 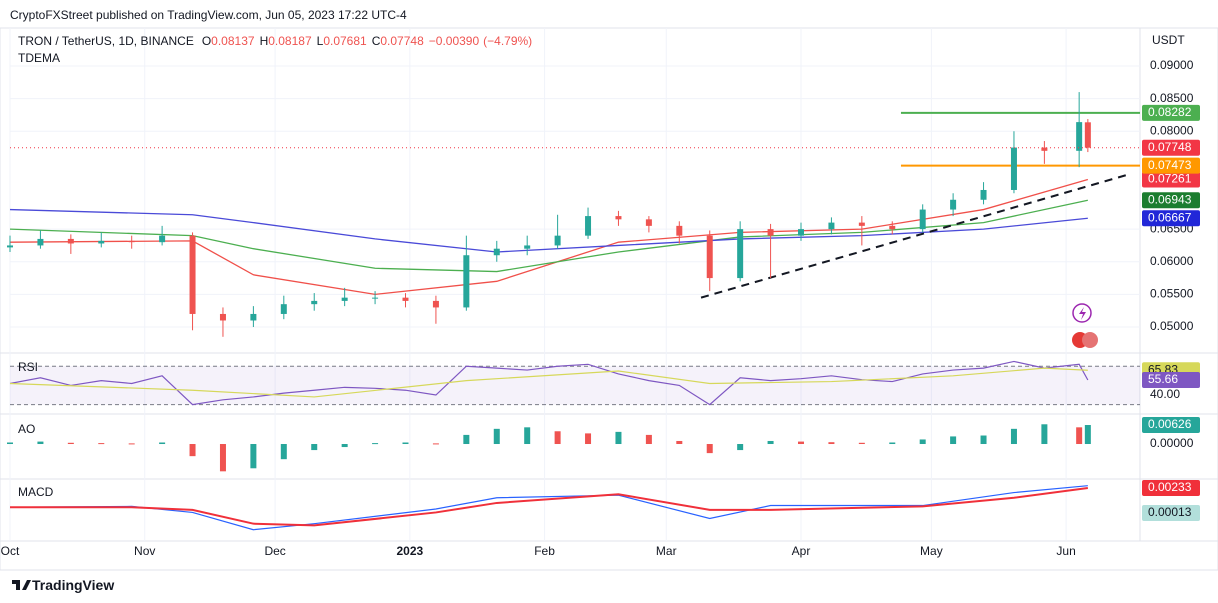 I want to click on legend-value: 0.07748, so click(x=402, y=41).